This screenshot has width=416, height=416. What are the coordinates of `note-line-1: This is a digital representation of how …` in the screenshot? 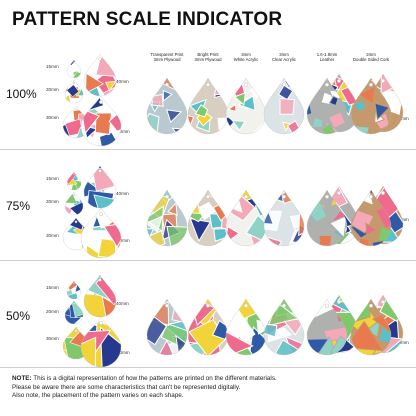 It's located at (154, 378).